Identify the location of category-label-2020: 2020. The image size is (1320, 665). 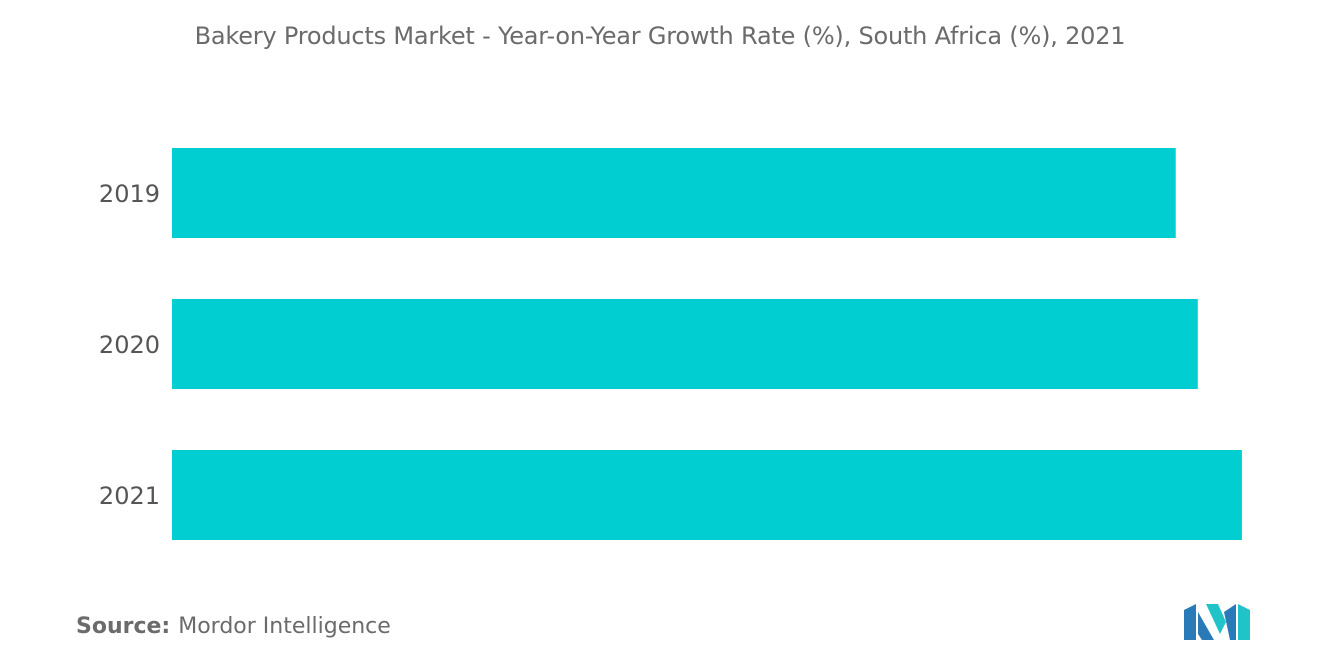
(129, 345).